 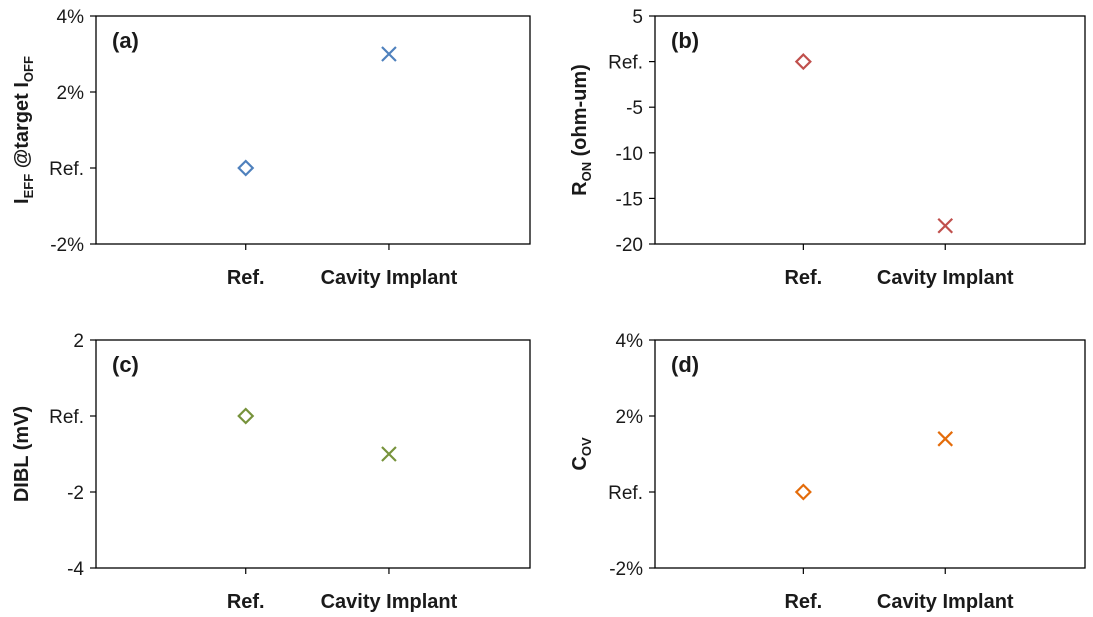 What do you see at coordinates (125, 40) in the screenshot?
I see `panel-label: (a)` at bounding box center [125, 40].